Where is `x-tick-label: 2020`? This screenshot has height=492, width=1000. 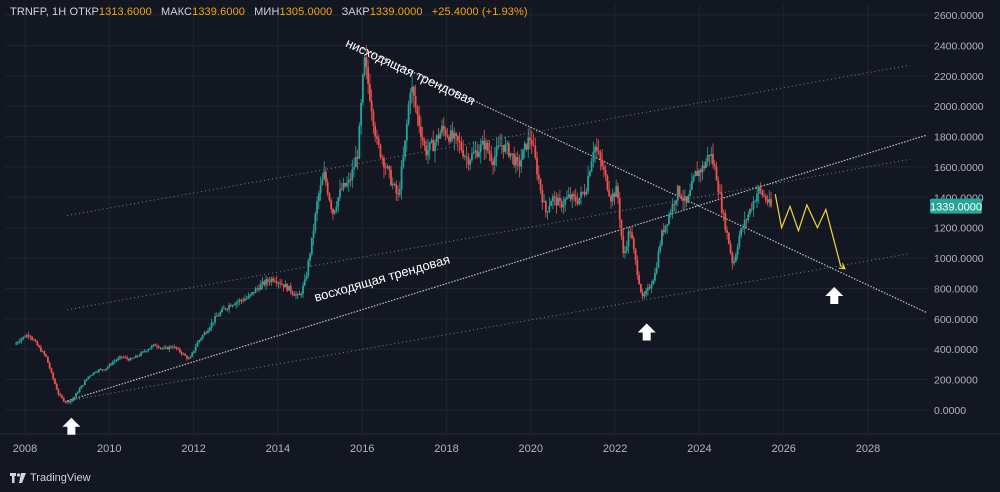 x-tick-label: 2020 is located at coordinates (531, 449).